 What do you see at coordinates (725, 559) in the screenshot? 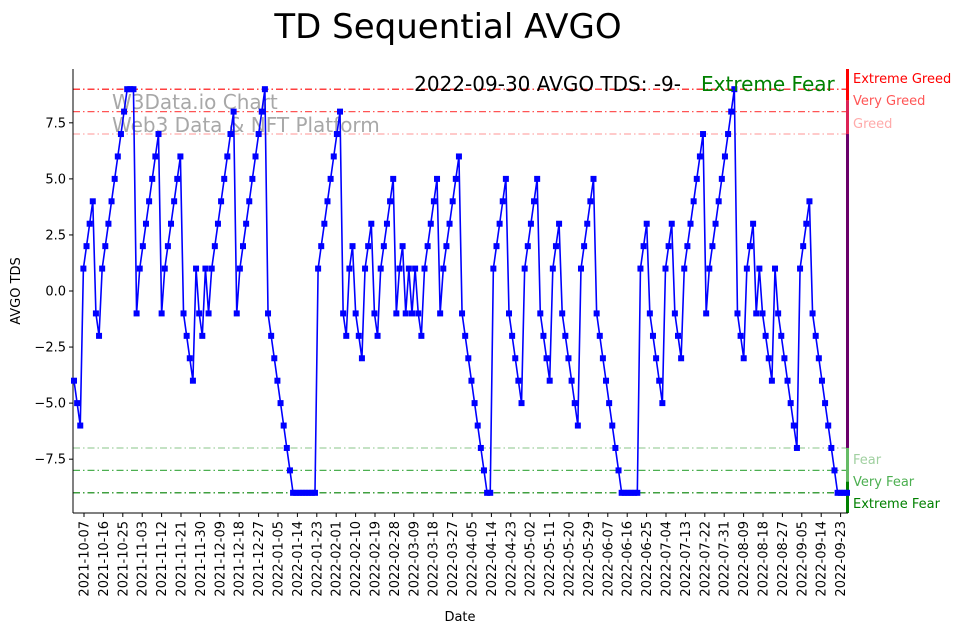
I see `x-tick-label: 2022-07-31` at bounding box center [725, 559].